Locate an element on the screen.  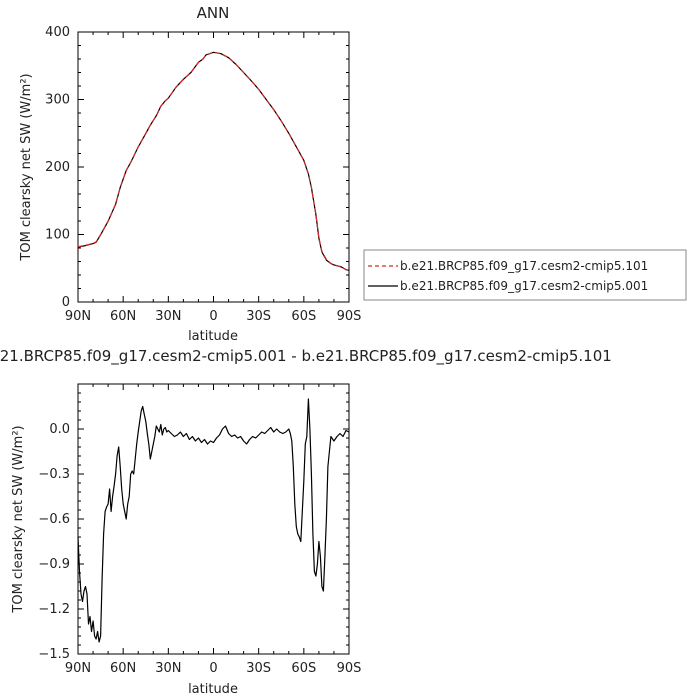
top-x-axis-label: latitude is located at coordinates (213, 336).